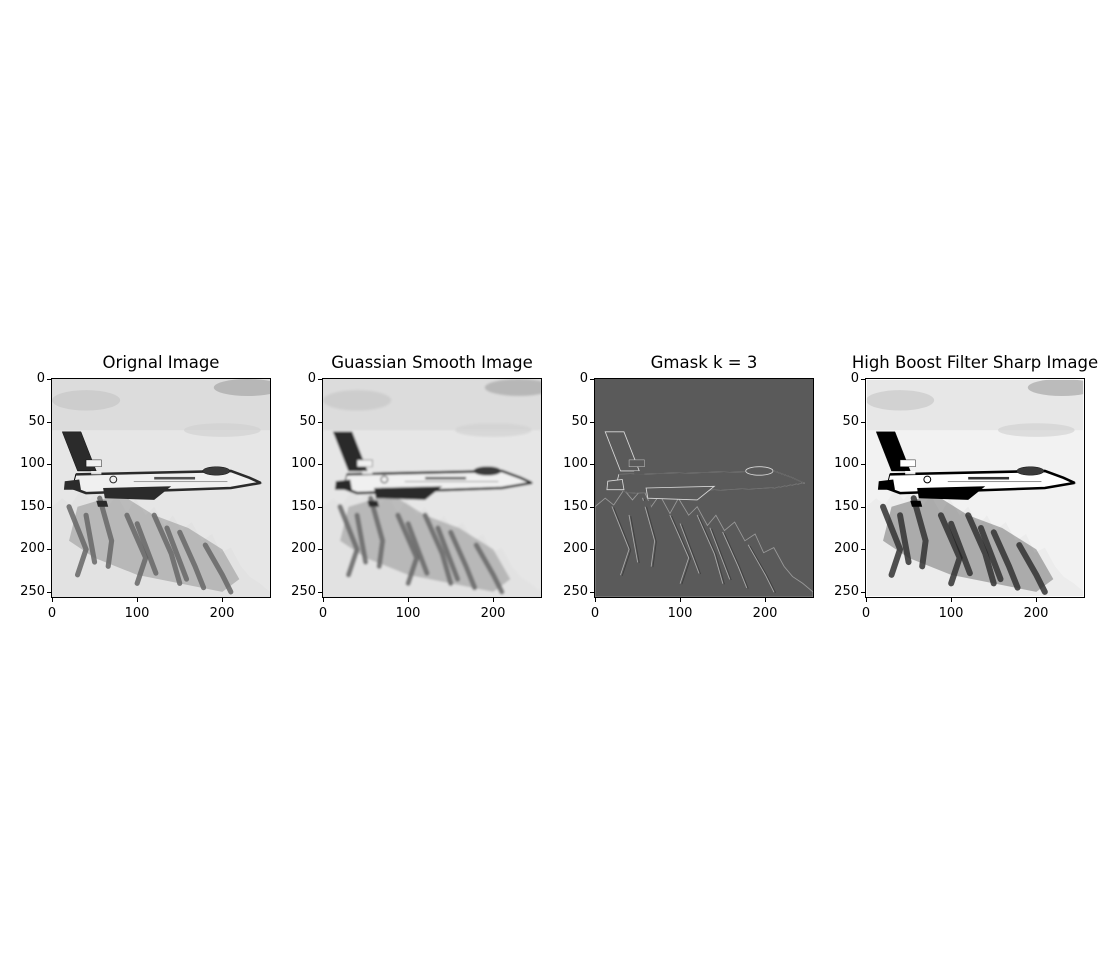 The height and width of the screenshot is (977, 1100). I want to click on panel-title: Gmask k = 3, so click(704, 362).